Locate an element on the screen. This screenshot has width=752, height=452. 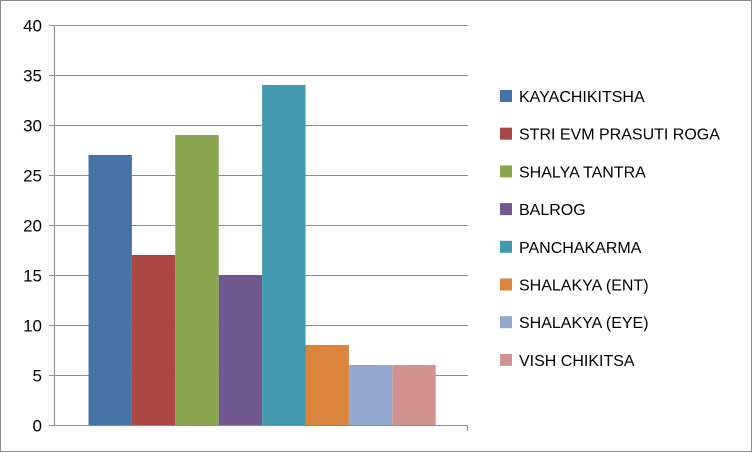
y-tick-label: 35 is located at coordinates (32, 76).